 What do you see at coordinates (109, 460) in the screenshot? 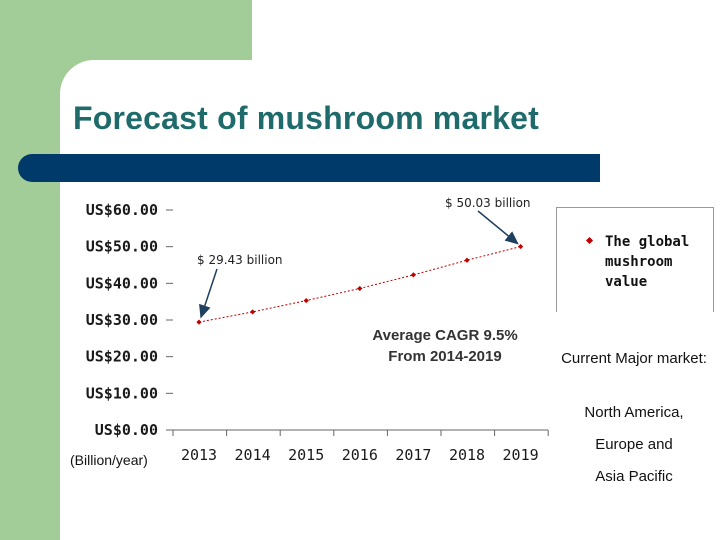
I see `unit-label: (Billion/year)` at bounding box center [109, 460].